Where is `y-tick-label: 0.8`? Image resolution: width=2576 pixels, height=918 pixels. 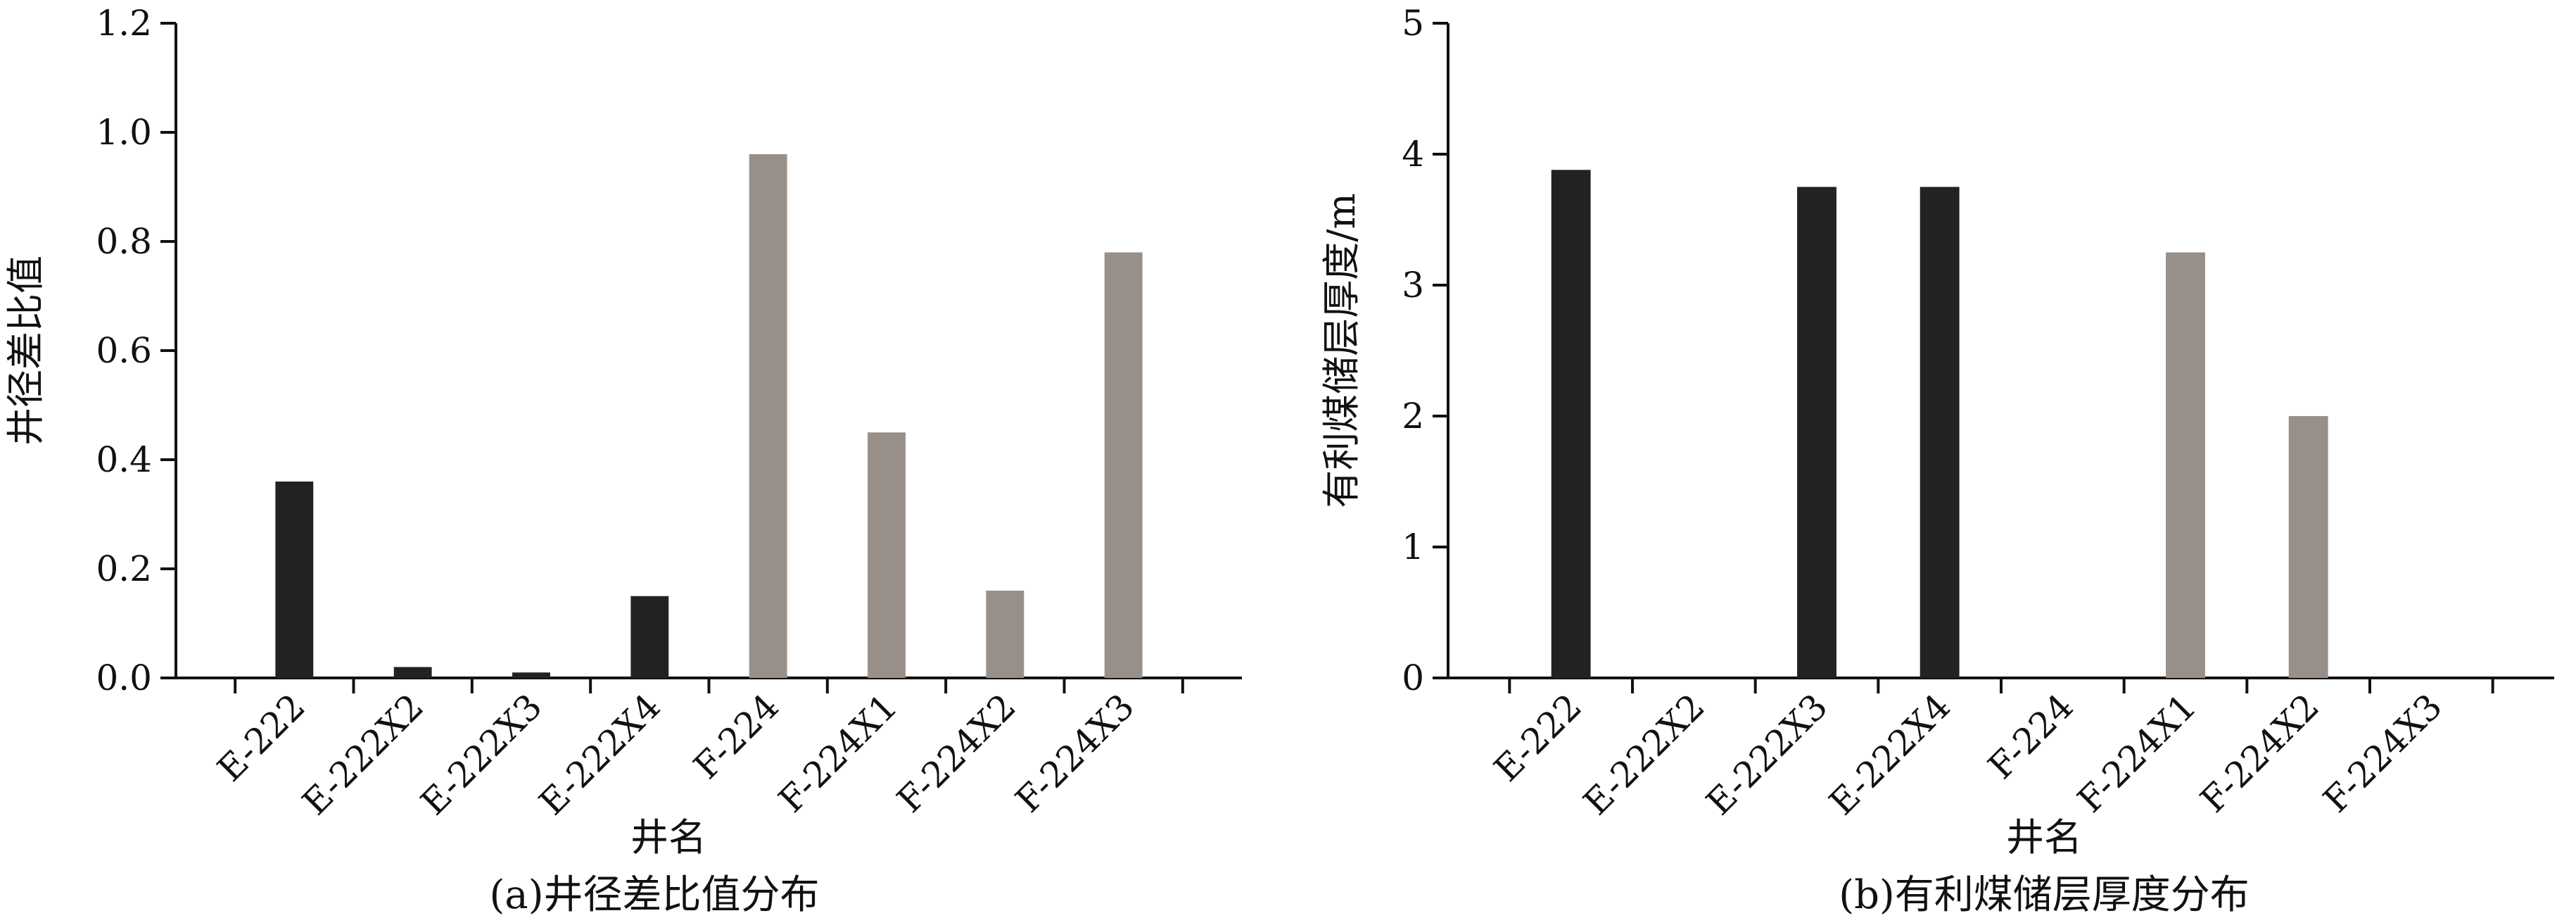 y-tick-label: 0.8 is located at coordinates (124, 241).